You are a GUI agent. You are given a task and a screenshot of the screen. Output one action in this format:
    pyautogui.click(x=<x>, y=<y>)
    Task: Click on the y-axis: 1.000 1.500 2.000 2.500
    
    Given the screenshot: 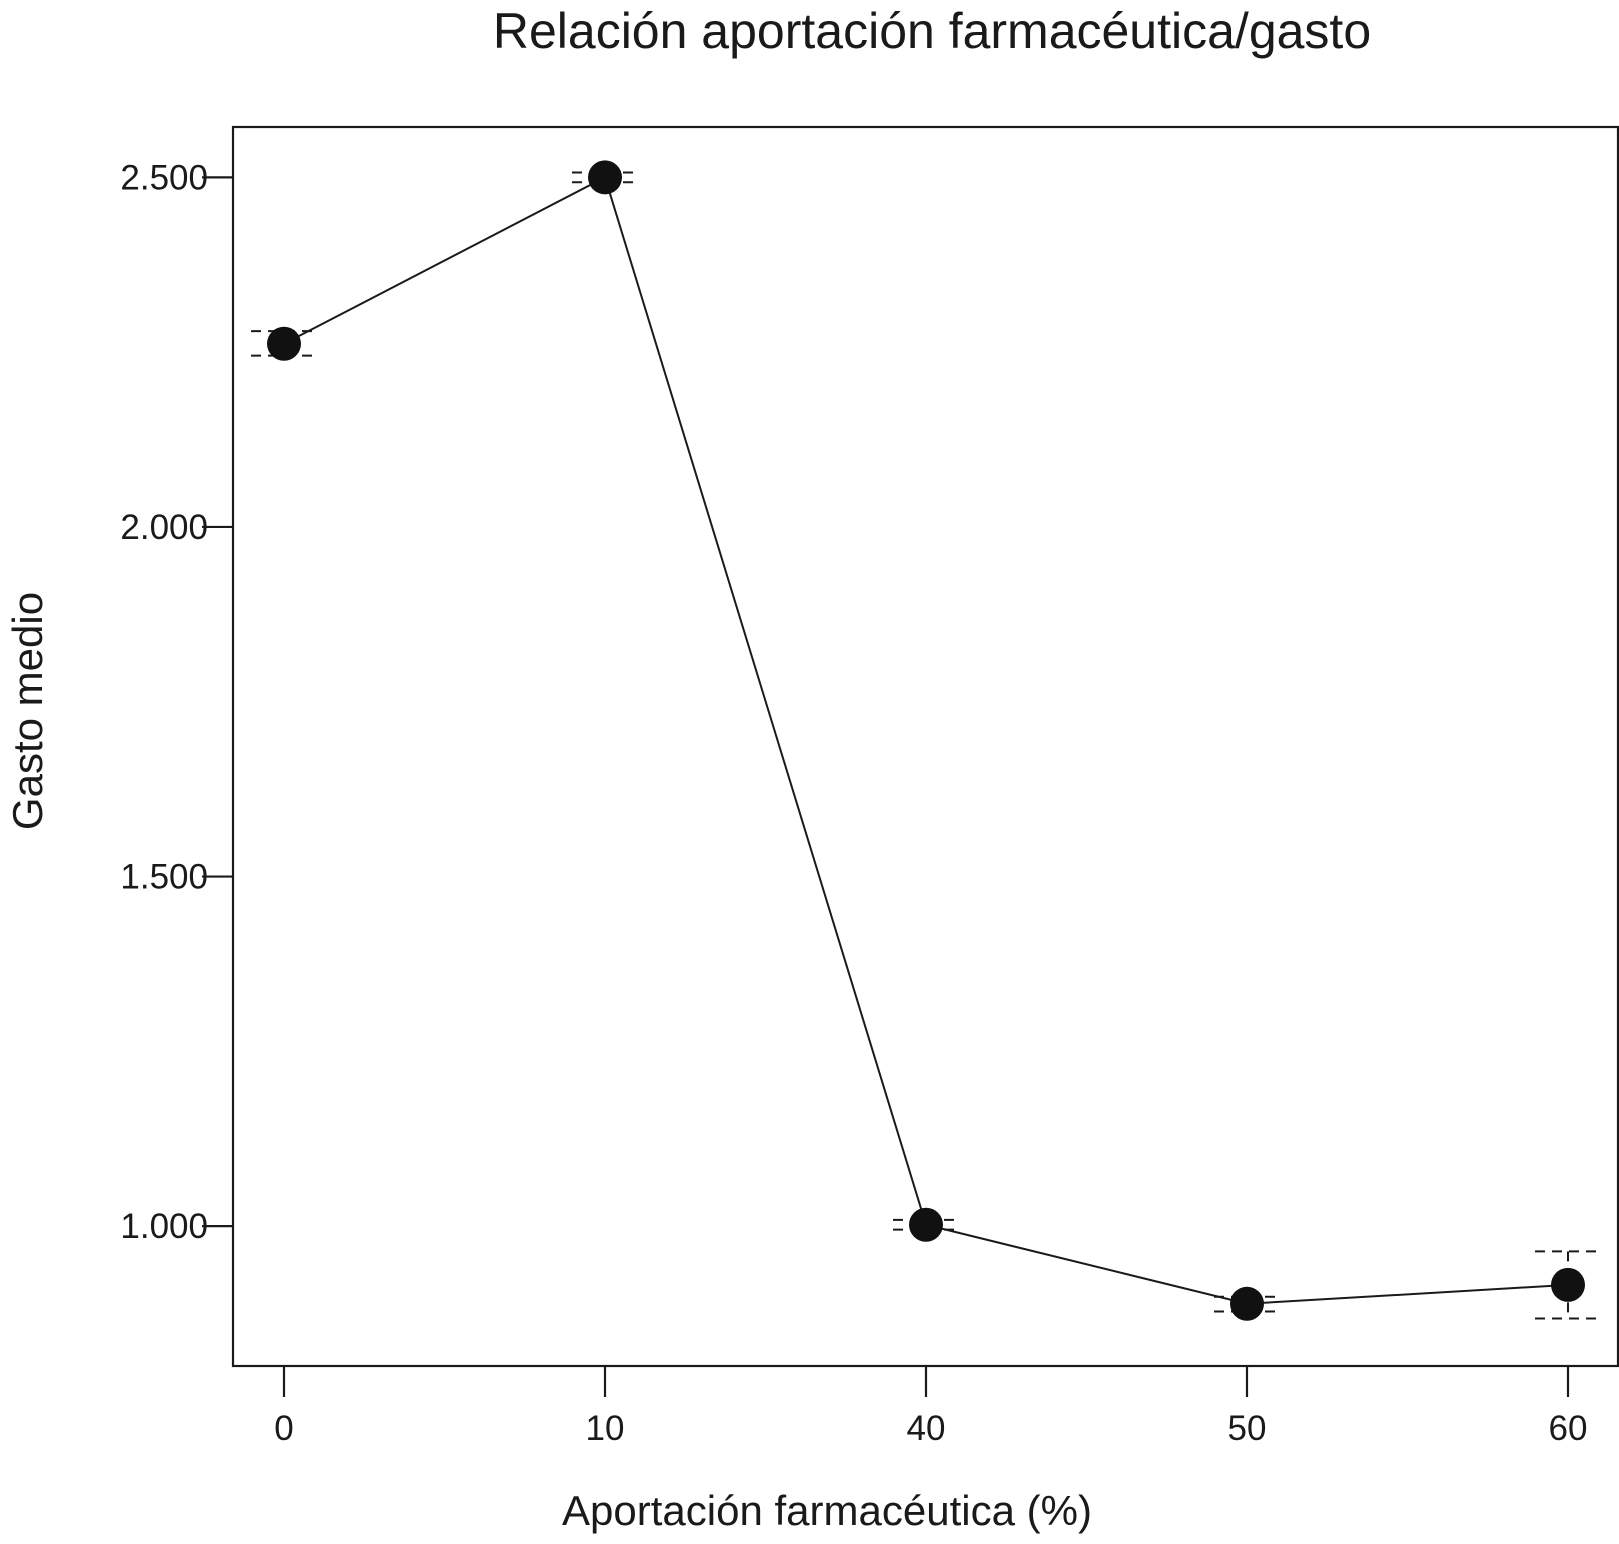 What is the action you would take?
    pyautogui.click(x=176, y=702)
    